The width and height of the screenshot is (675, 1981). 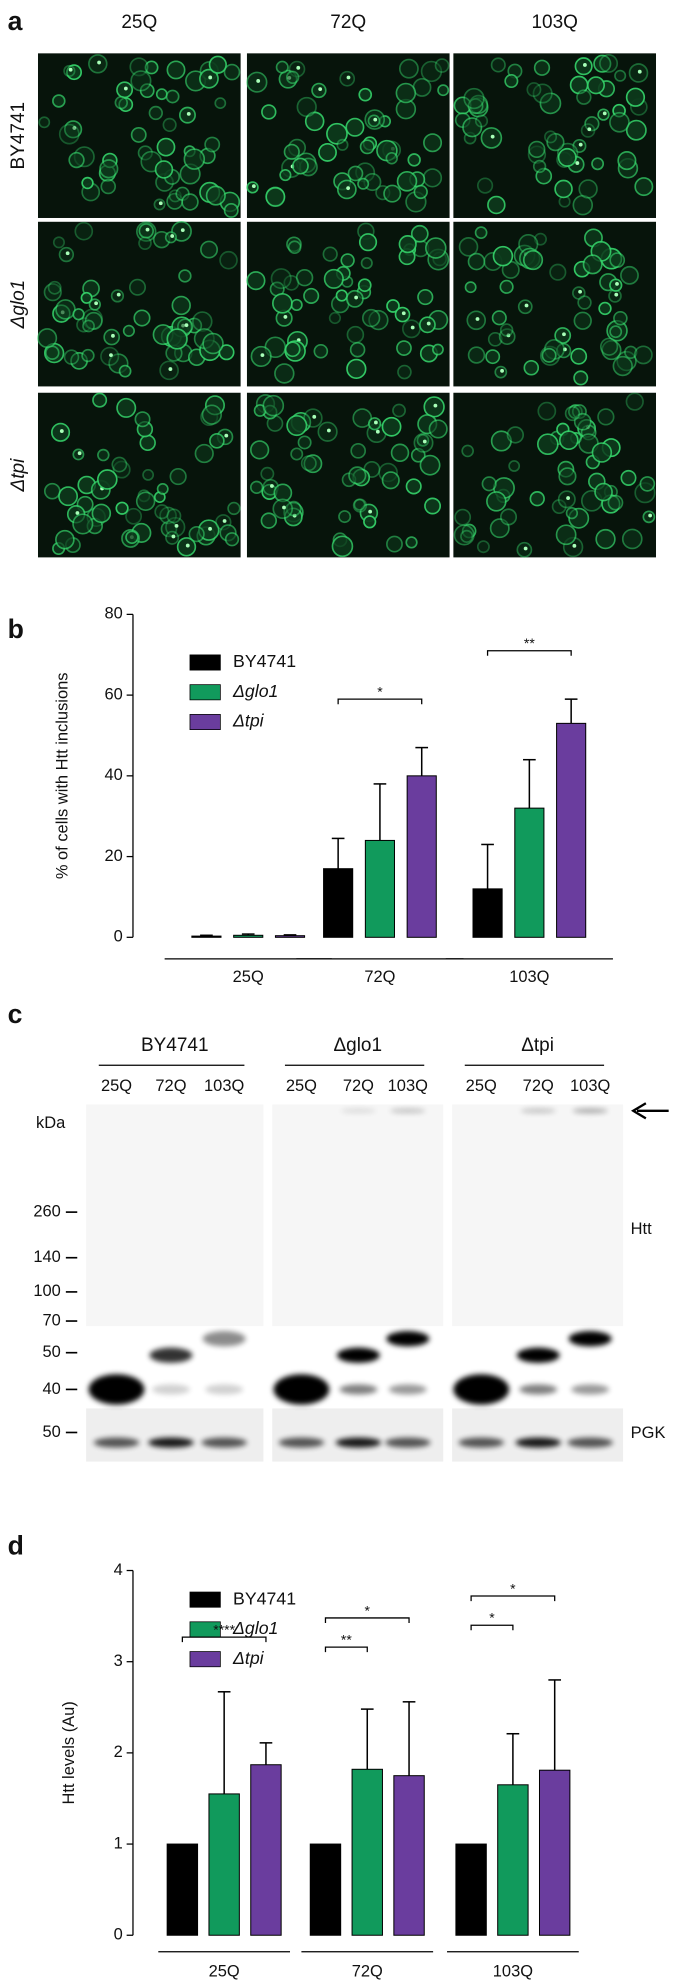 What do you see at coordinates (114, 775) in the screenshot?
I see `y-tick-label: 40` at bounding box center [114, 775].